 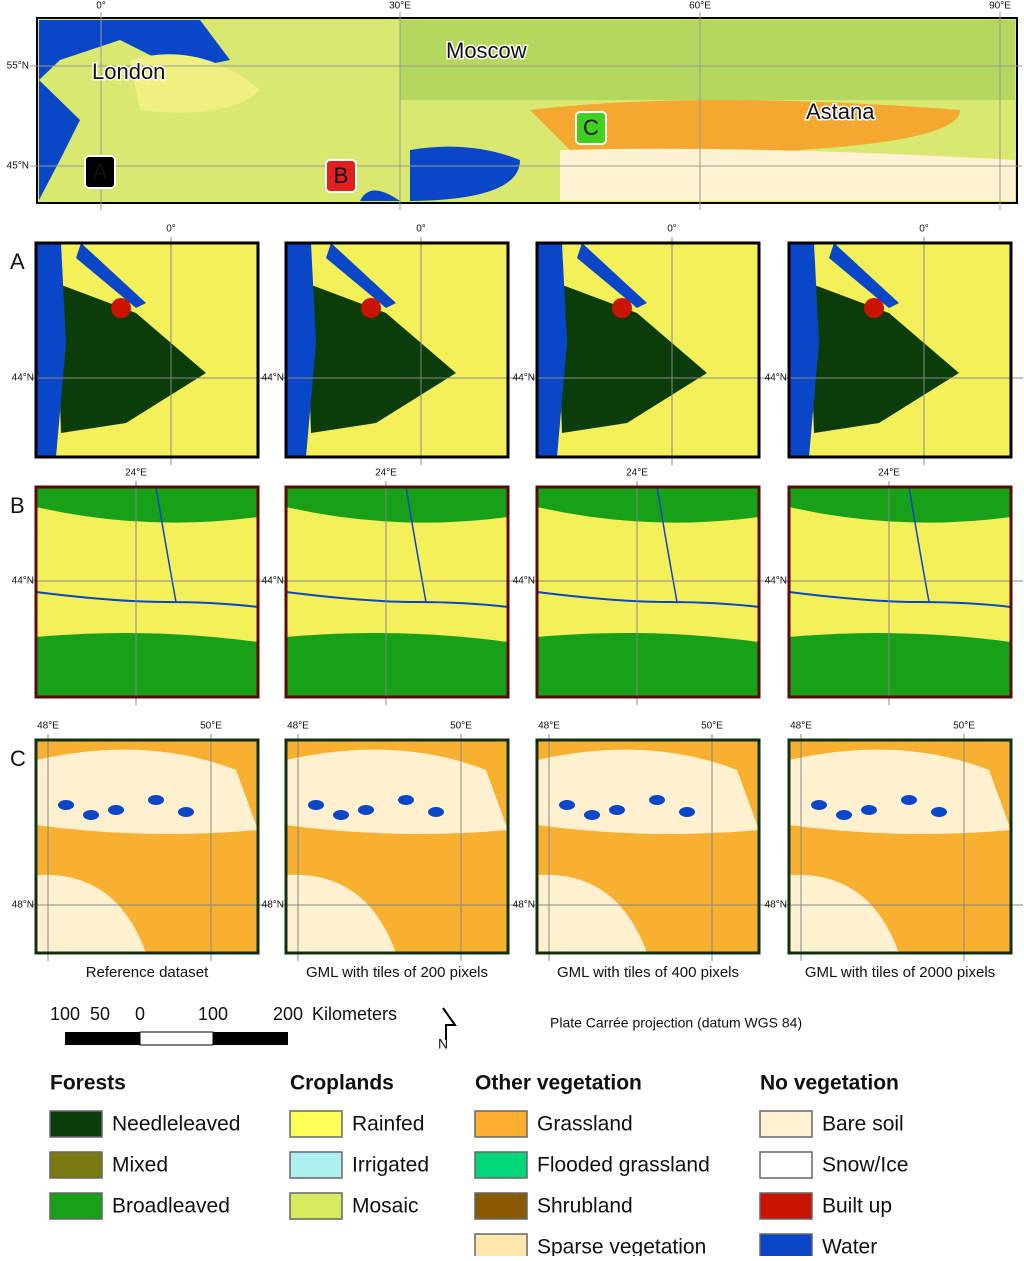 I want to click on legend-label: Needleleaved, so click(x=176, y=1124).